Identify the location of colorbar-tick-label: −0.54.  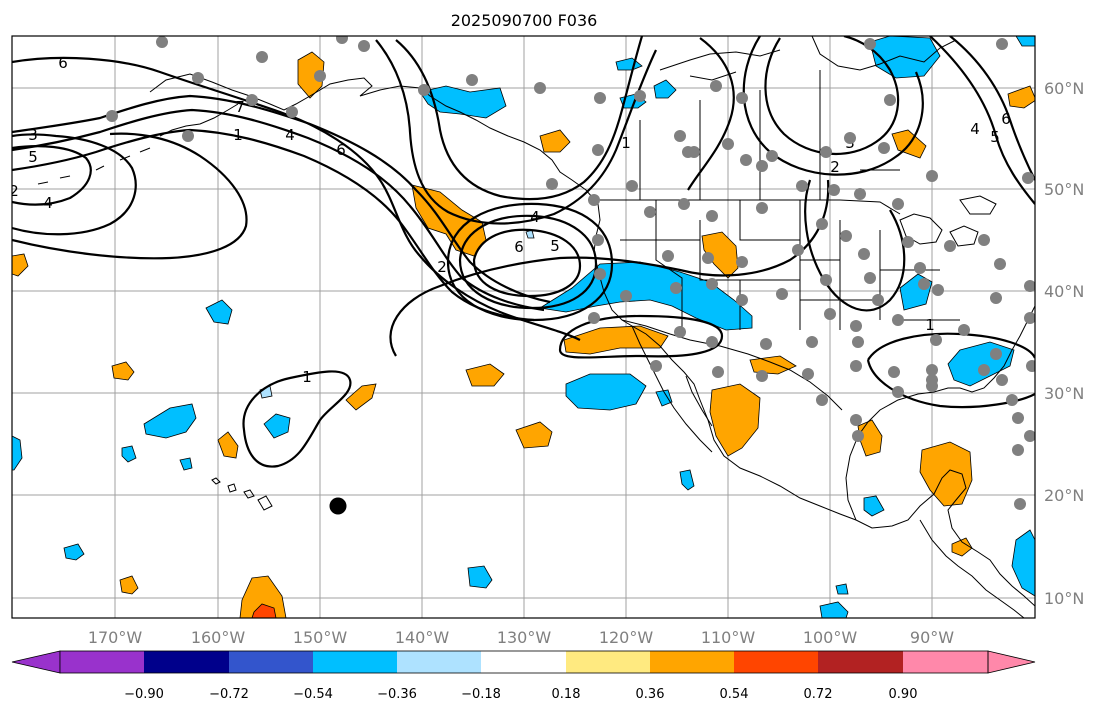
(313, 694).